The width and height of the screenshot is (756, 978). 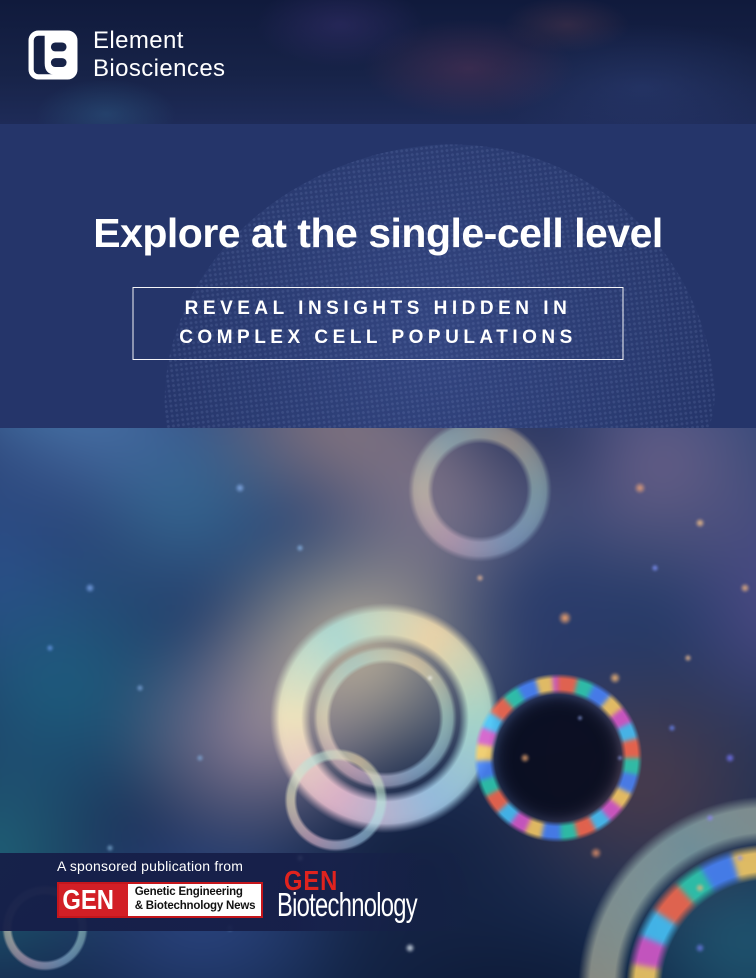 I want to click on gen-biotechnology-name: Biotechnology, so click(x=347, y=904).